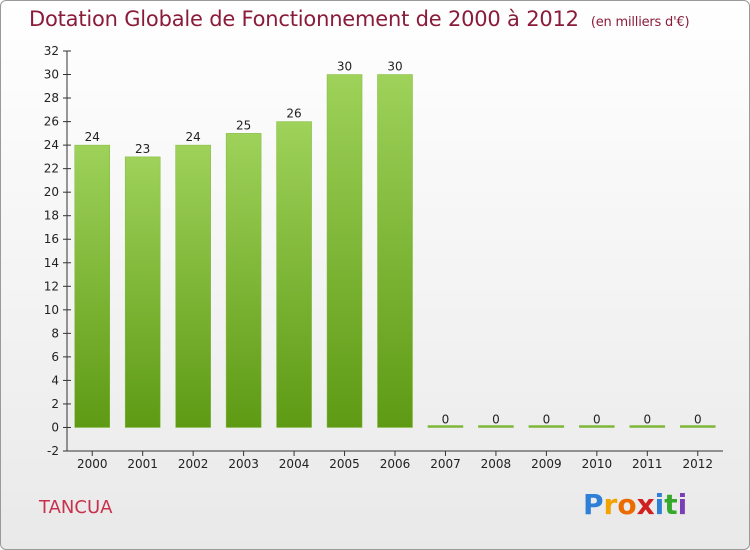 The height and width of the screenshot is (550, 750). I want to click on y-tick-label: 32, so click(51, 51).